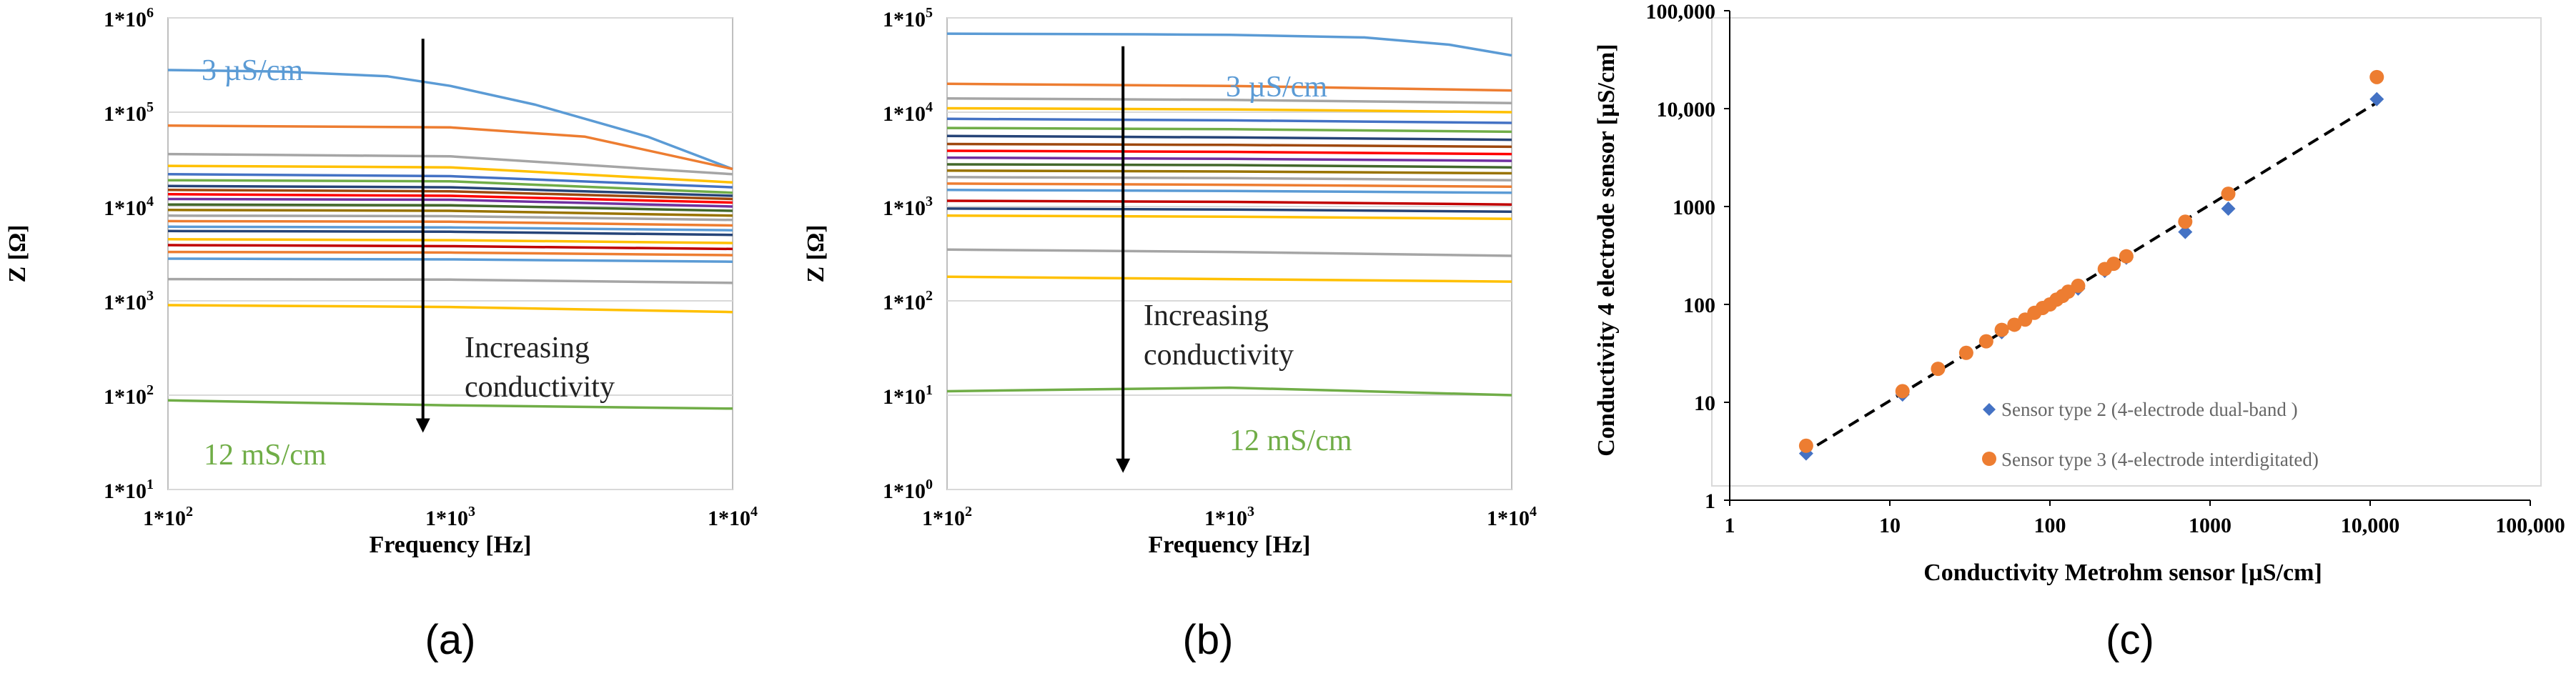 The width and height of the screenshot is (2576, 681). Describe the element at coordinates (733, 517) in the screenshot. I see `panel-a-x-tick-label: 1*104` at that location.